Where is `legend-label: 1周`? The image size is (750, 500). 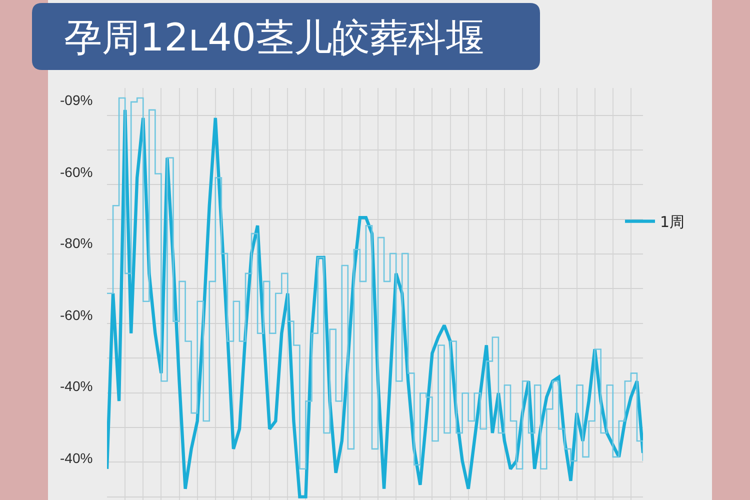 legend-label: 1周 is located at coordinates (672, 222).